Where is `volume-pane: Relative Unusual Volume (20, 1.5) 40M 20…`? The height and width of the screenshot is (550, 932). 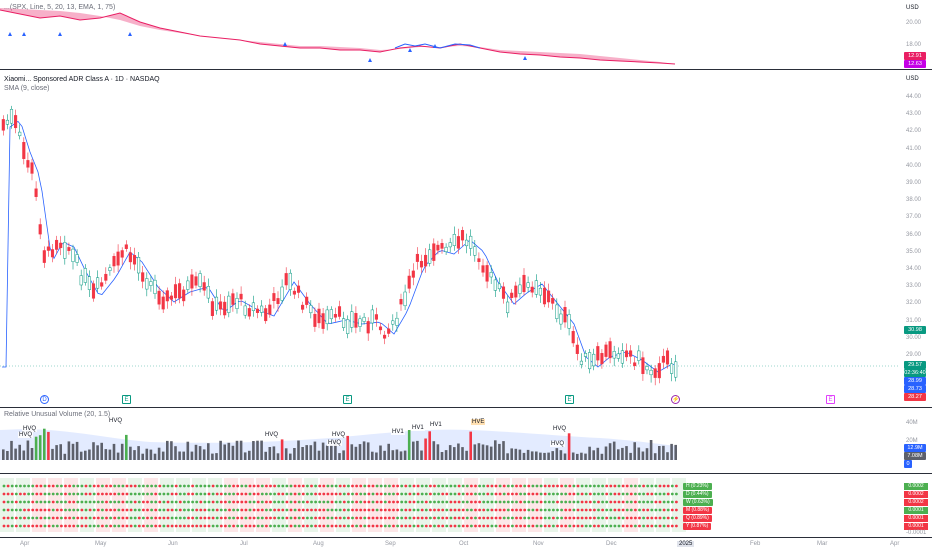
volume-pane: Relative Unusual Volume (20, 1.5) 40M 20… is located at coordinates (466, 440).